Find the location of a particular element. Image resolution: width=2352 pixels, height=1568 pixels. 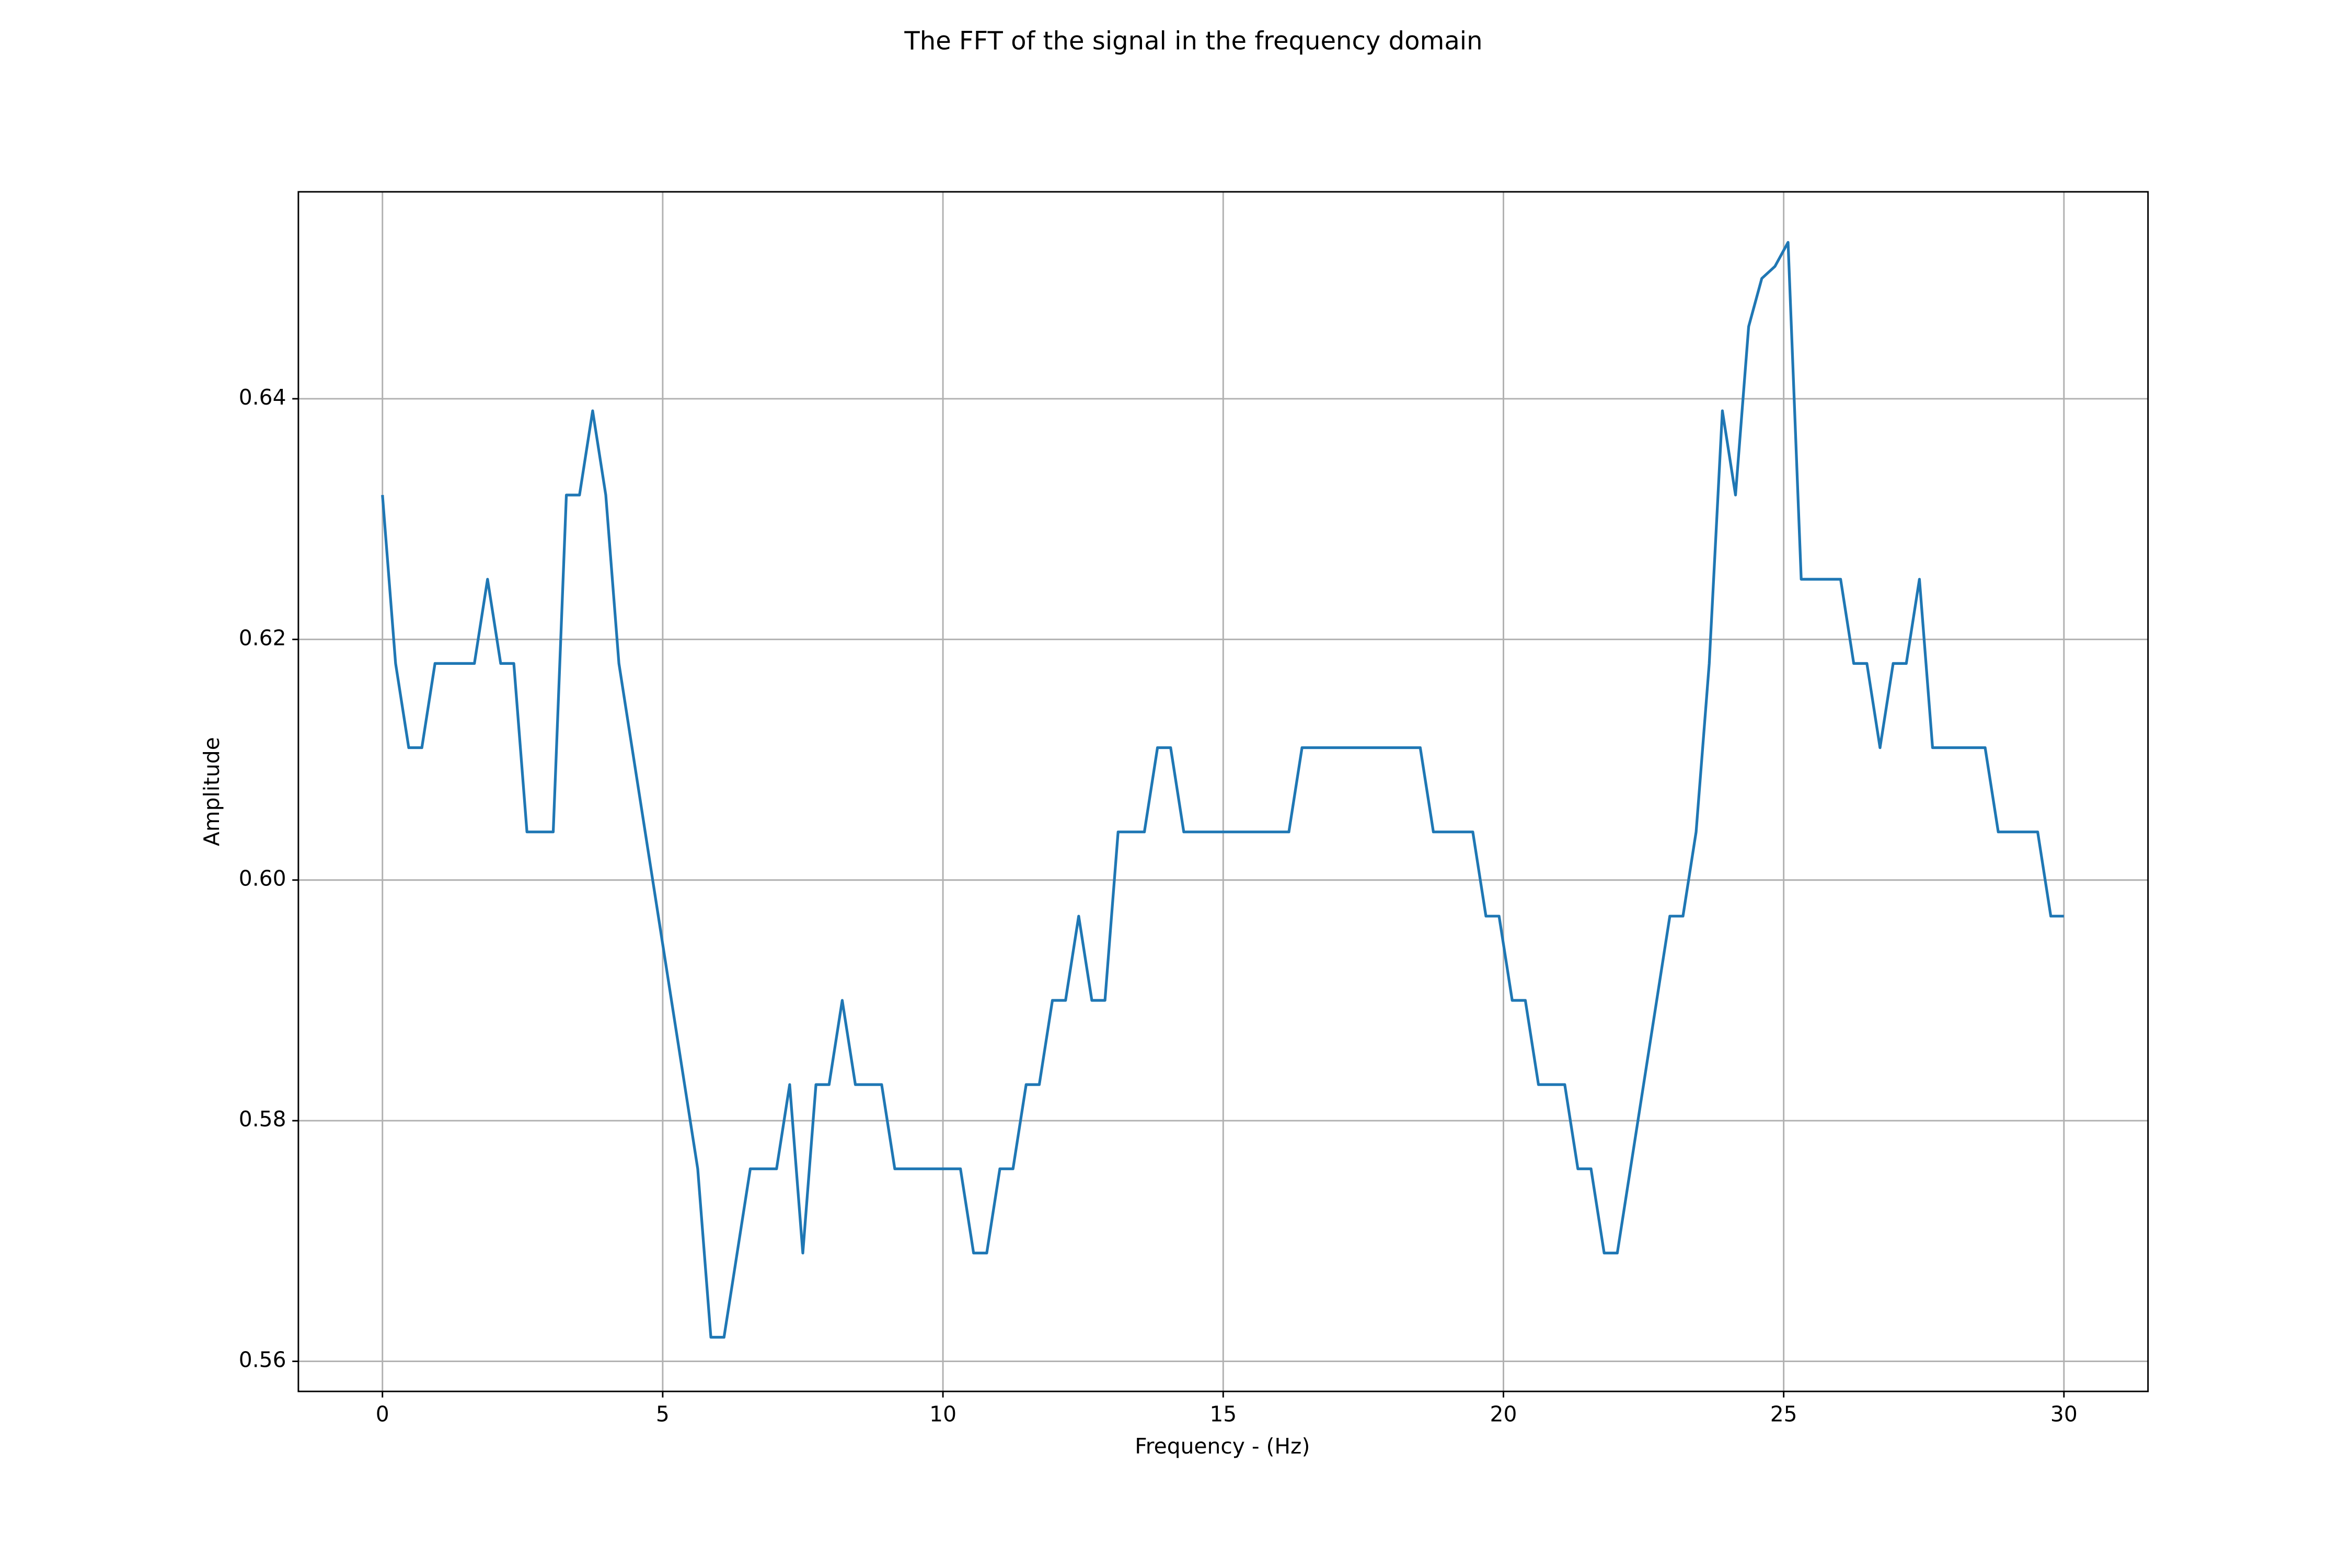

y-axis-label: Amplitude is located at coordinates (211, 791).